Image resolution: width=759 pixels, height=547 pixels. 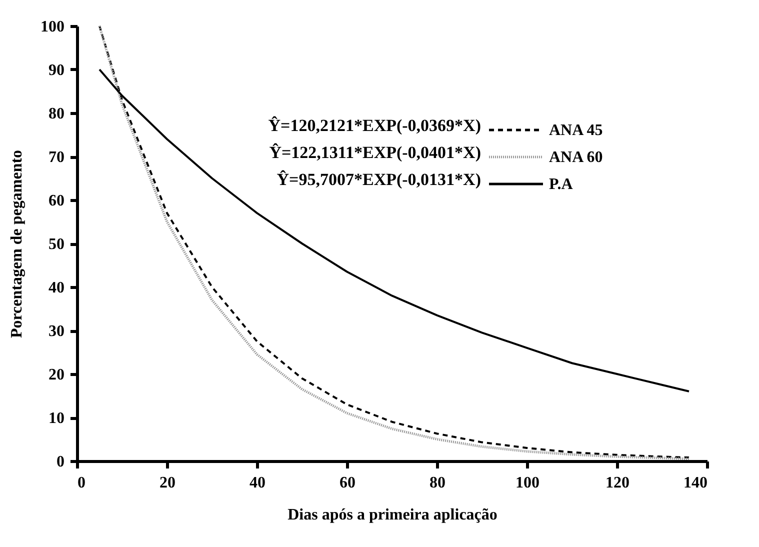 What do you see at coordinates (561, 184) in the screenshot?
I see `legend-label: P.A` at bounding box center [561, 184].